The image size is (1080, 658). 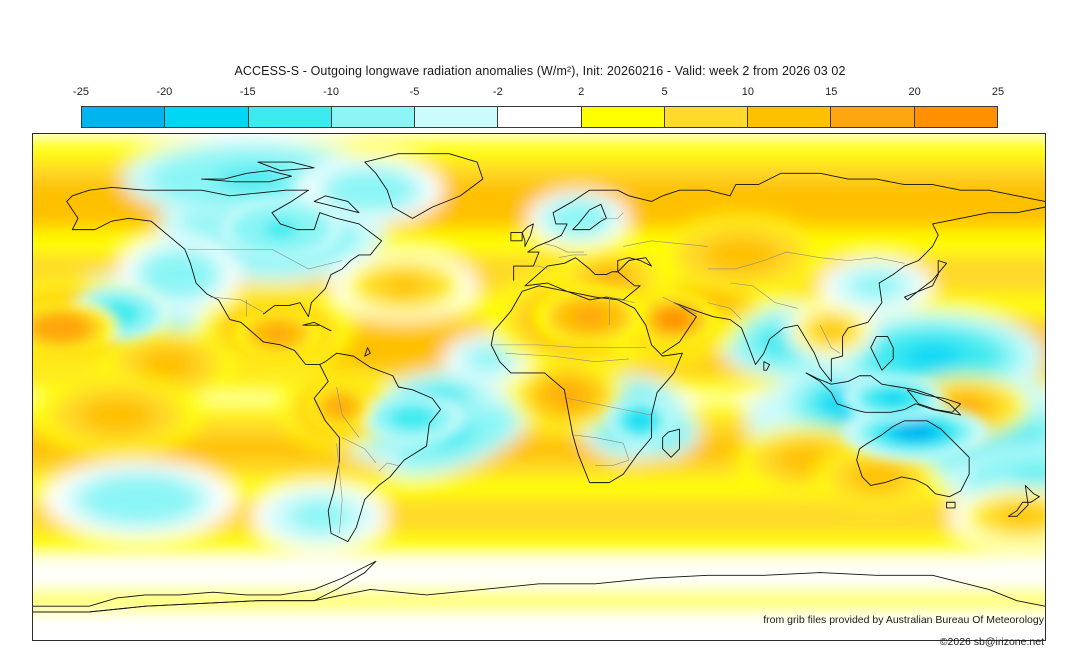 What do you see at coordinates (748, 92) in the screenshot?
I see `colorbar-tick-10: 10` at bounding box center [748, 92].